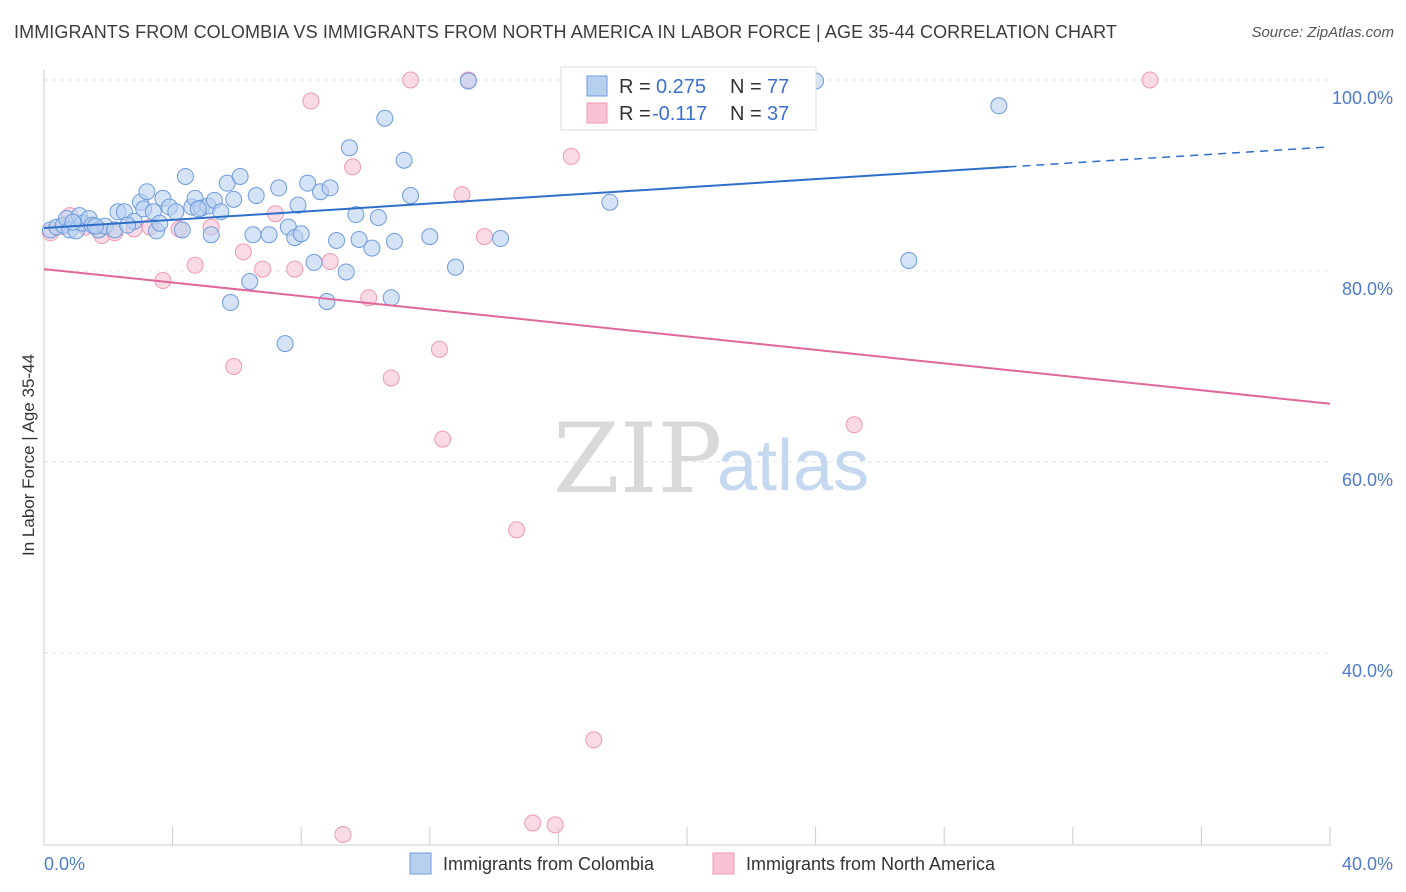 This screenshot has height=892, width=1406. Describe the element at coordinates (1322, 32) in the screenshot. I see `source-label: Source: ZipAtlas.com` at that location.